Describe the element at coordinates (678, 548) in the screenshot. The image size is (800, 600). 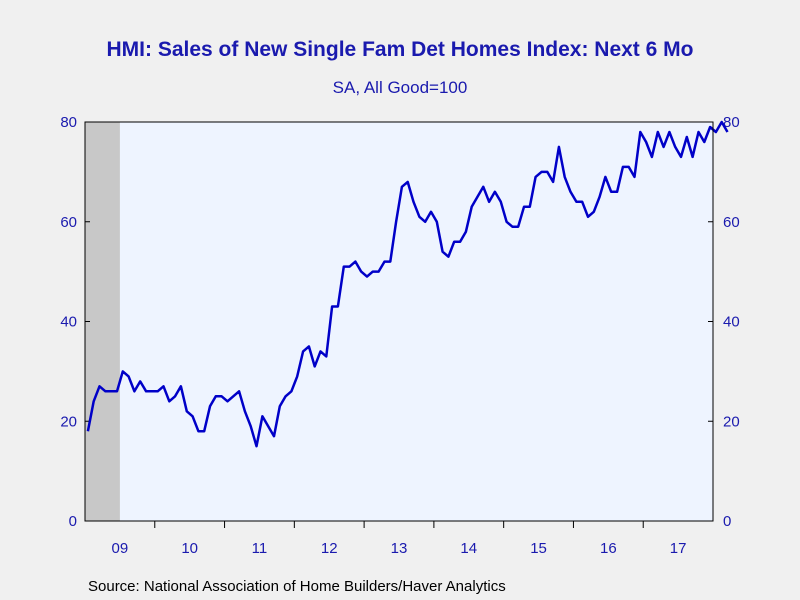
I see `x-tick-label: 17` at that location.